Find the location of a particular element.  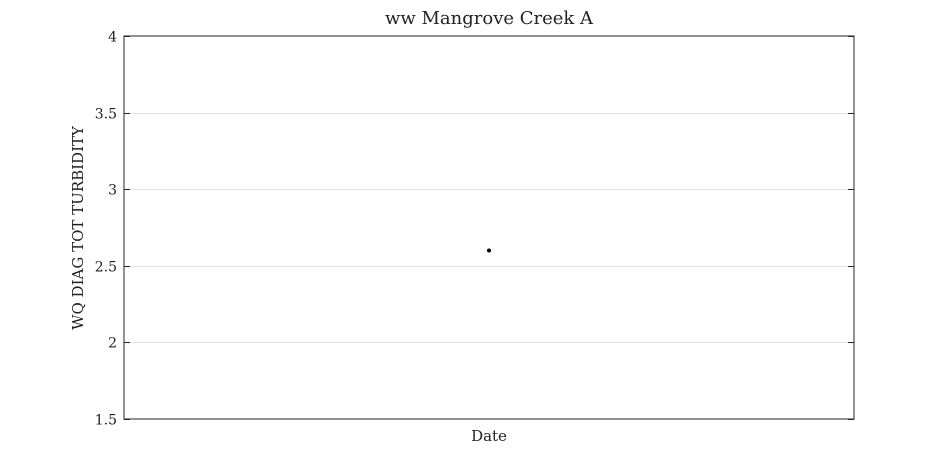

data-points is located at coordinates (489, 250).